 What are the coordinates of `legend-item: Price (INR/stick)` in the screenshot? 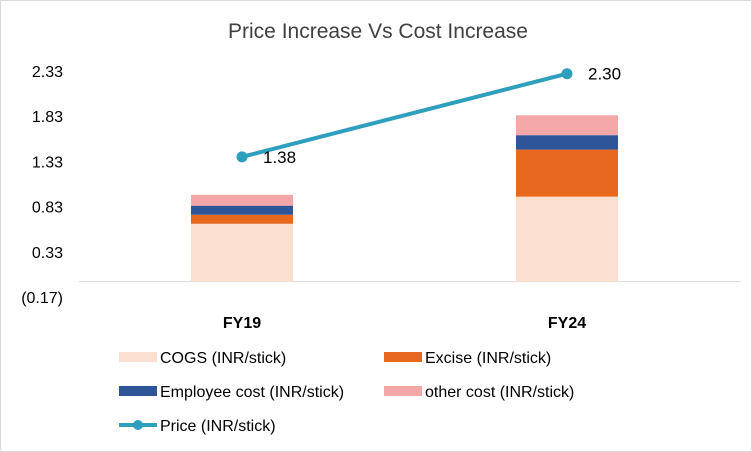 It's located at (197, 426).